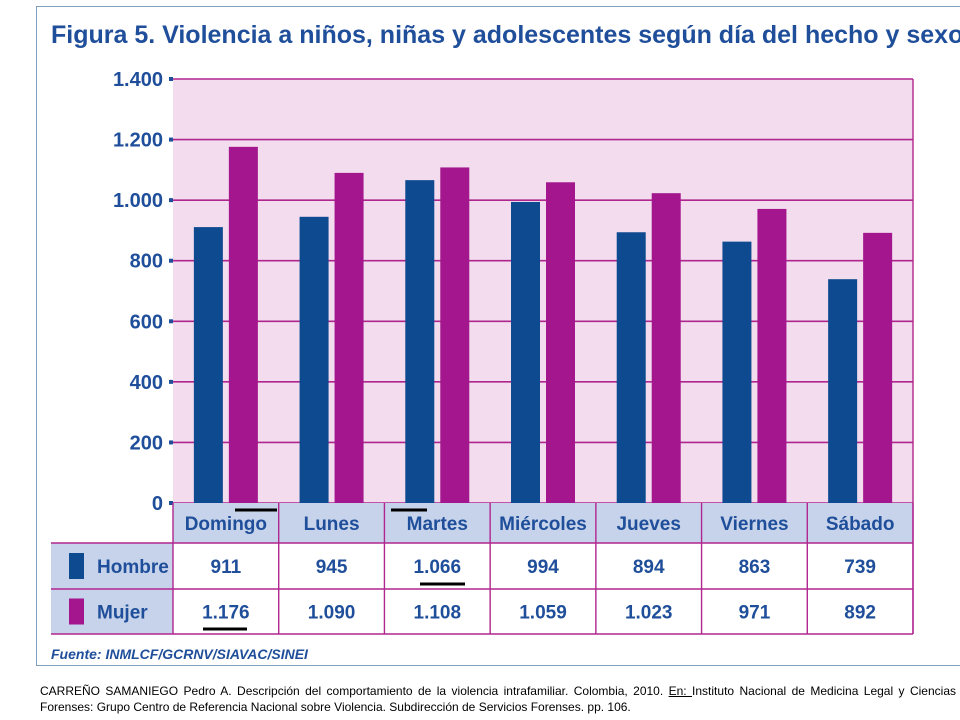 The width and height of the screenshot is (960, 720). What do you see at coordinates (157, 504) in the screenshot?
I see `y-tick-label: 0` at bounding box center [157, 504].